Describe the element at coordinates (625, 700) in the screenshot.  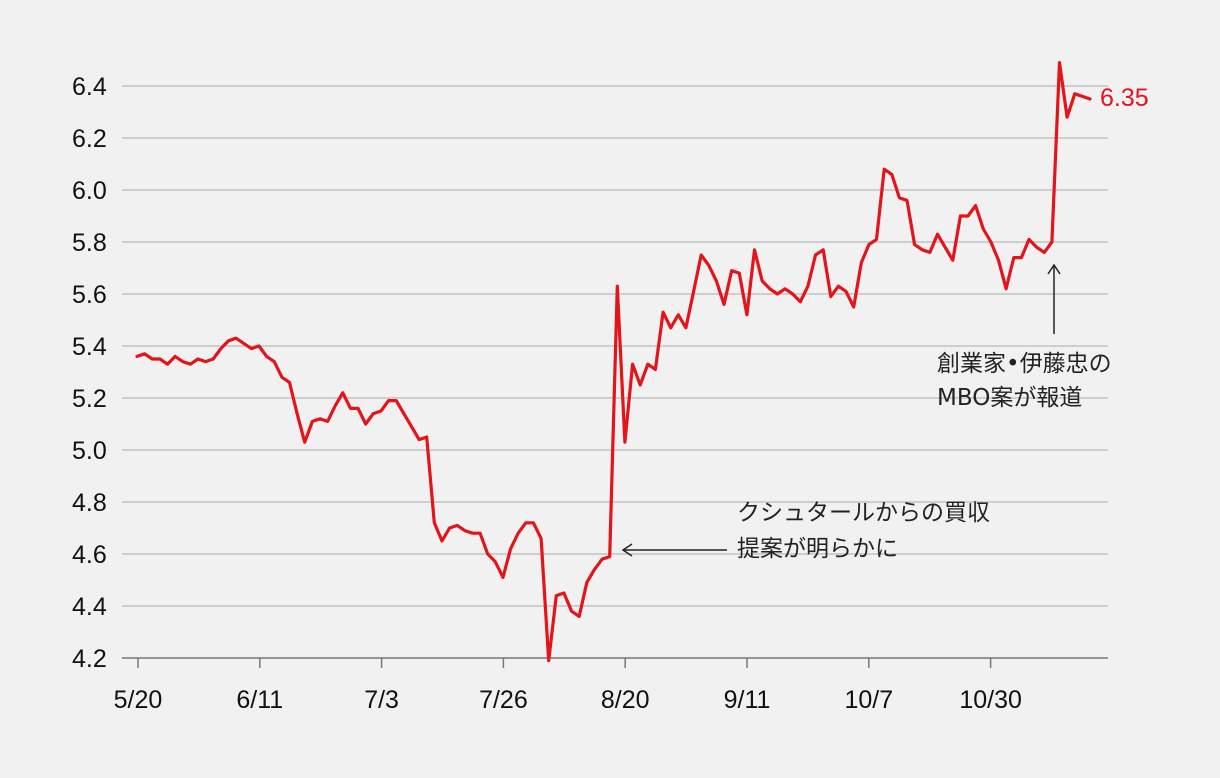
I see `x-tick-label: 8/20` at that location.